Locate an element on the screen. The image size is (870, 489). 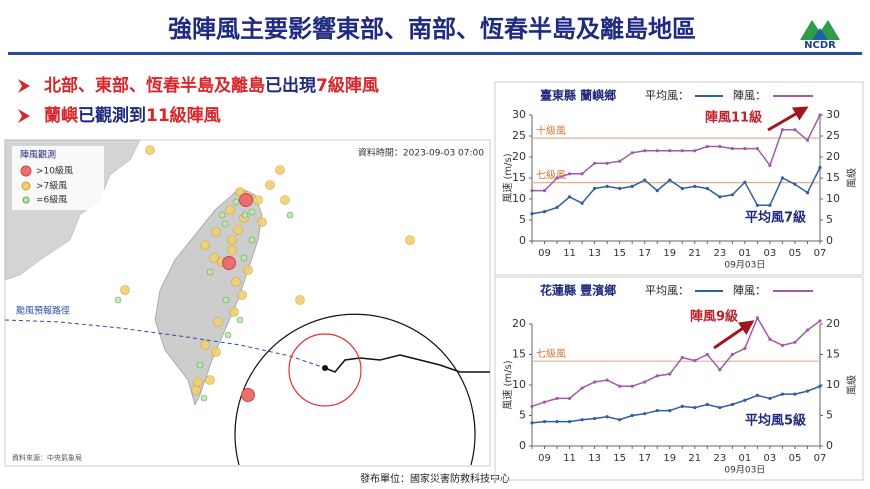
chart-title: 臺東縣 蘭嶼鄉 is located at coordinates (578, 95).